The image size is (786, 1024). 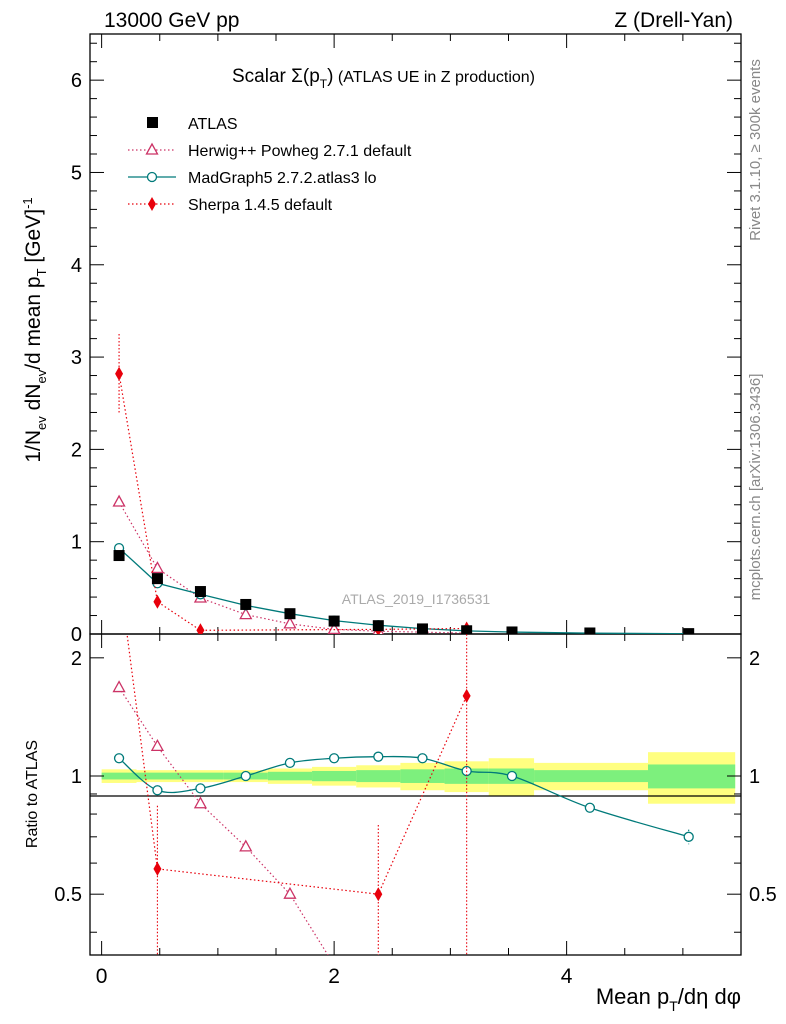 I want to click on main-line-madgraph, so click(x=403, y=590).